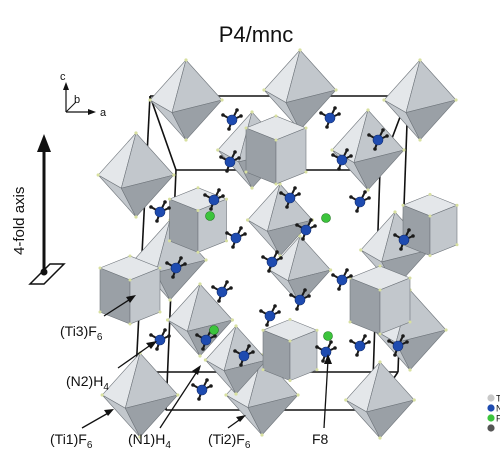 The width and height of the screenshot is (500, 473). Describe the element at coordinates (168, 445) in the screenshot. I see `n1h4-subscript: 4` at that location.